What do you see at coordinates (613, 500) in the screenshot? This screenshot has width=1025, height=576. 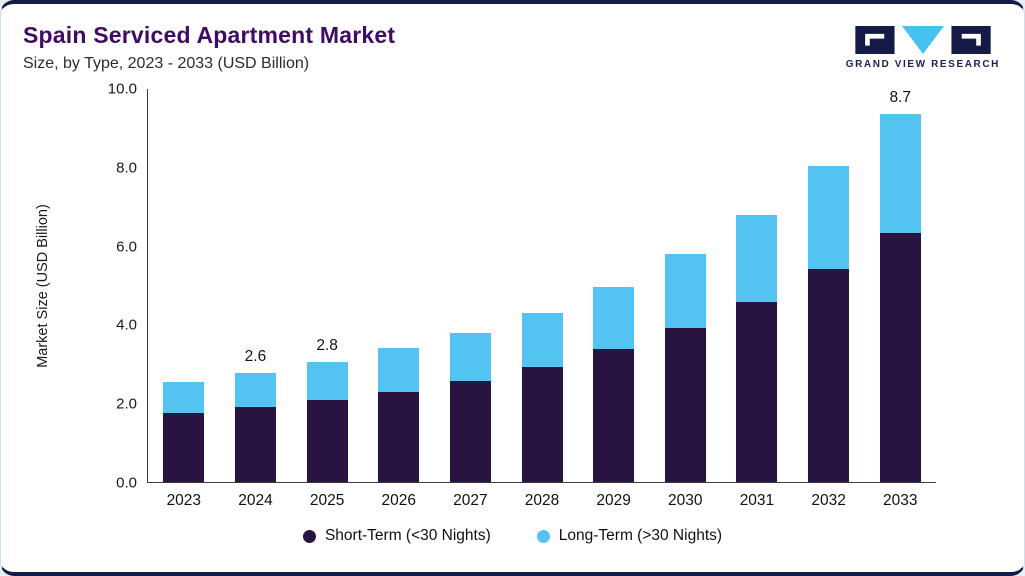 I see `x-tick-label: 2029` at bounding box center [613, 500].